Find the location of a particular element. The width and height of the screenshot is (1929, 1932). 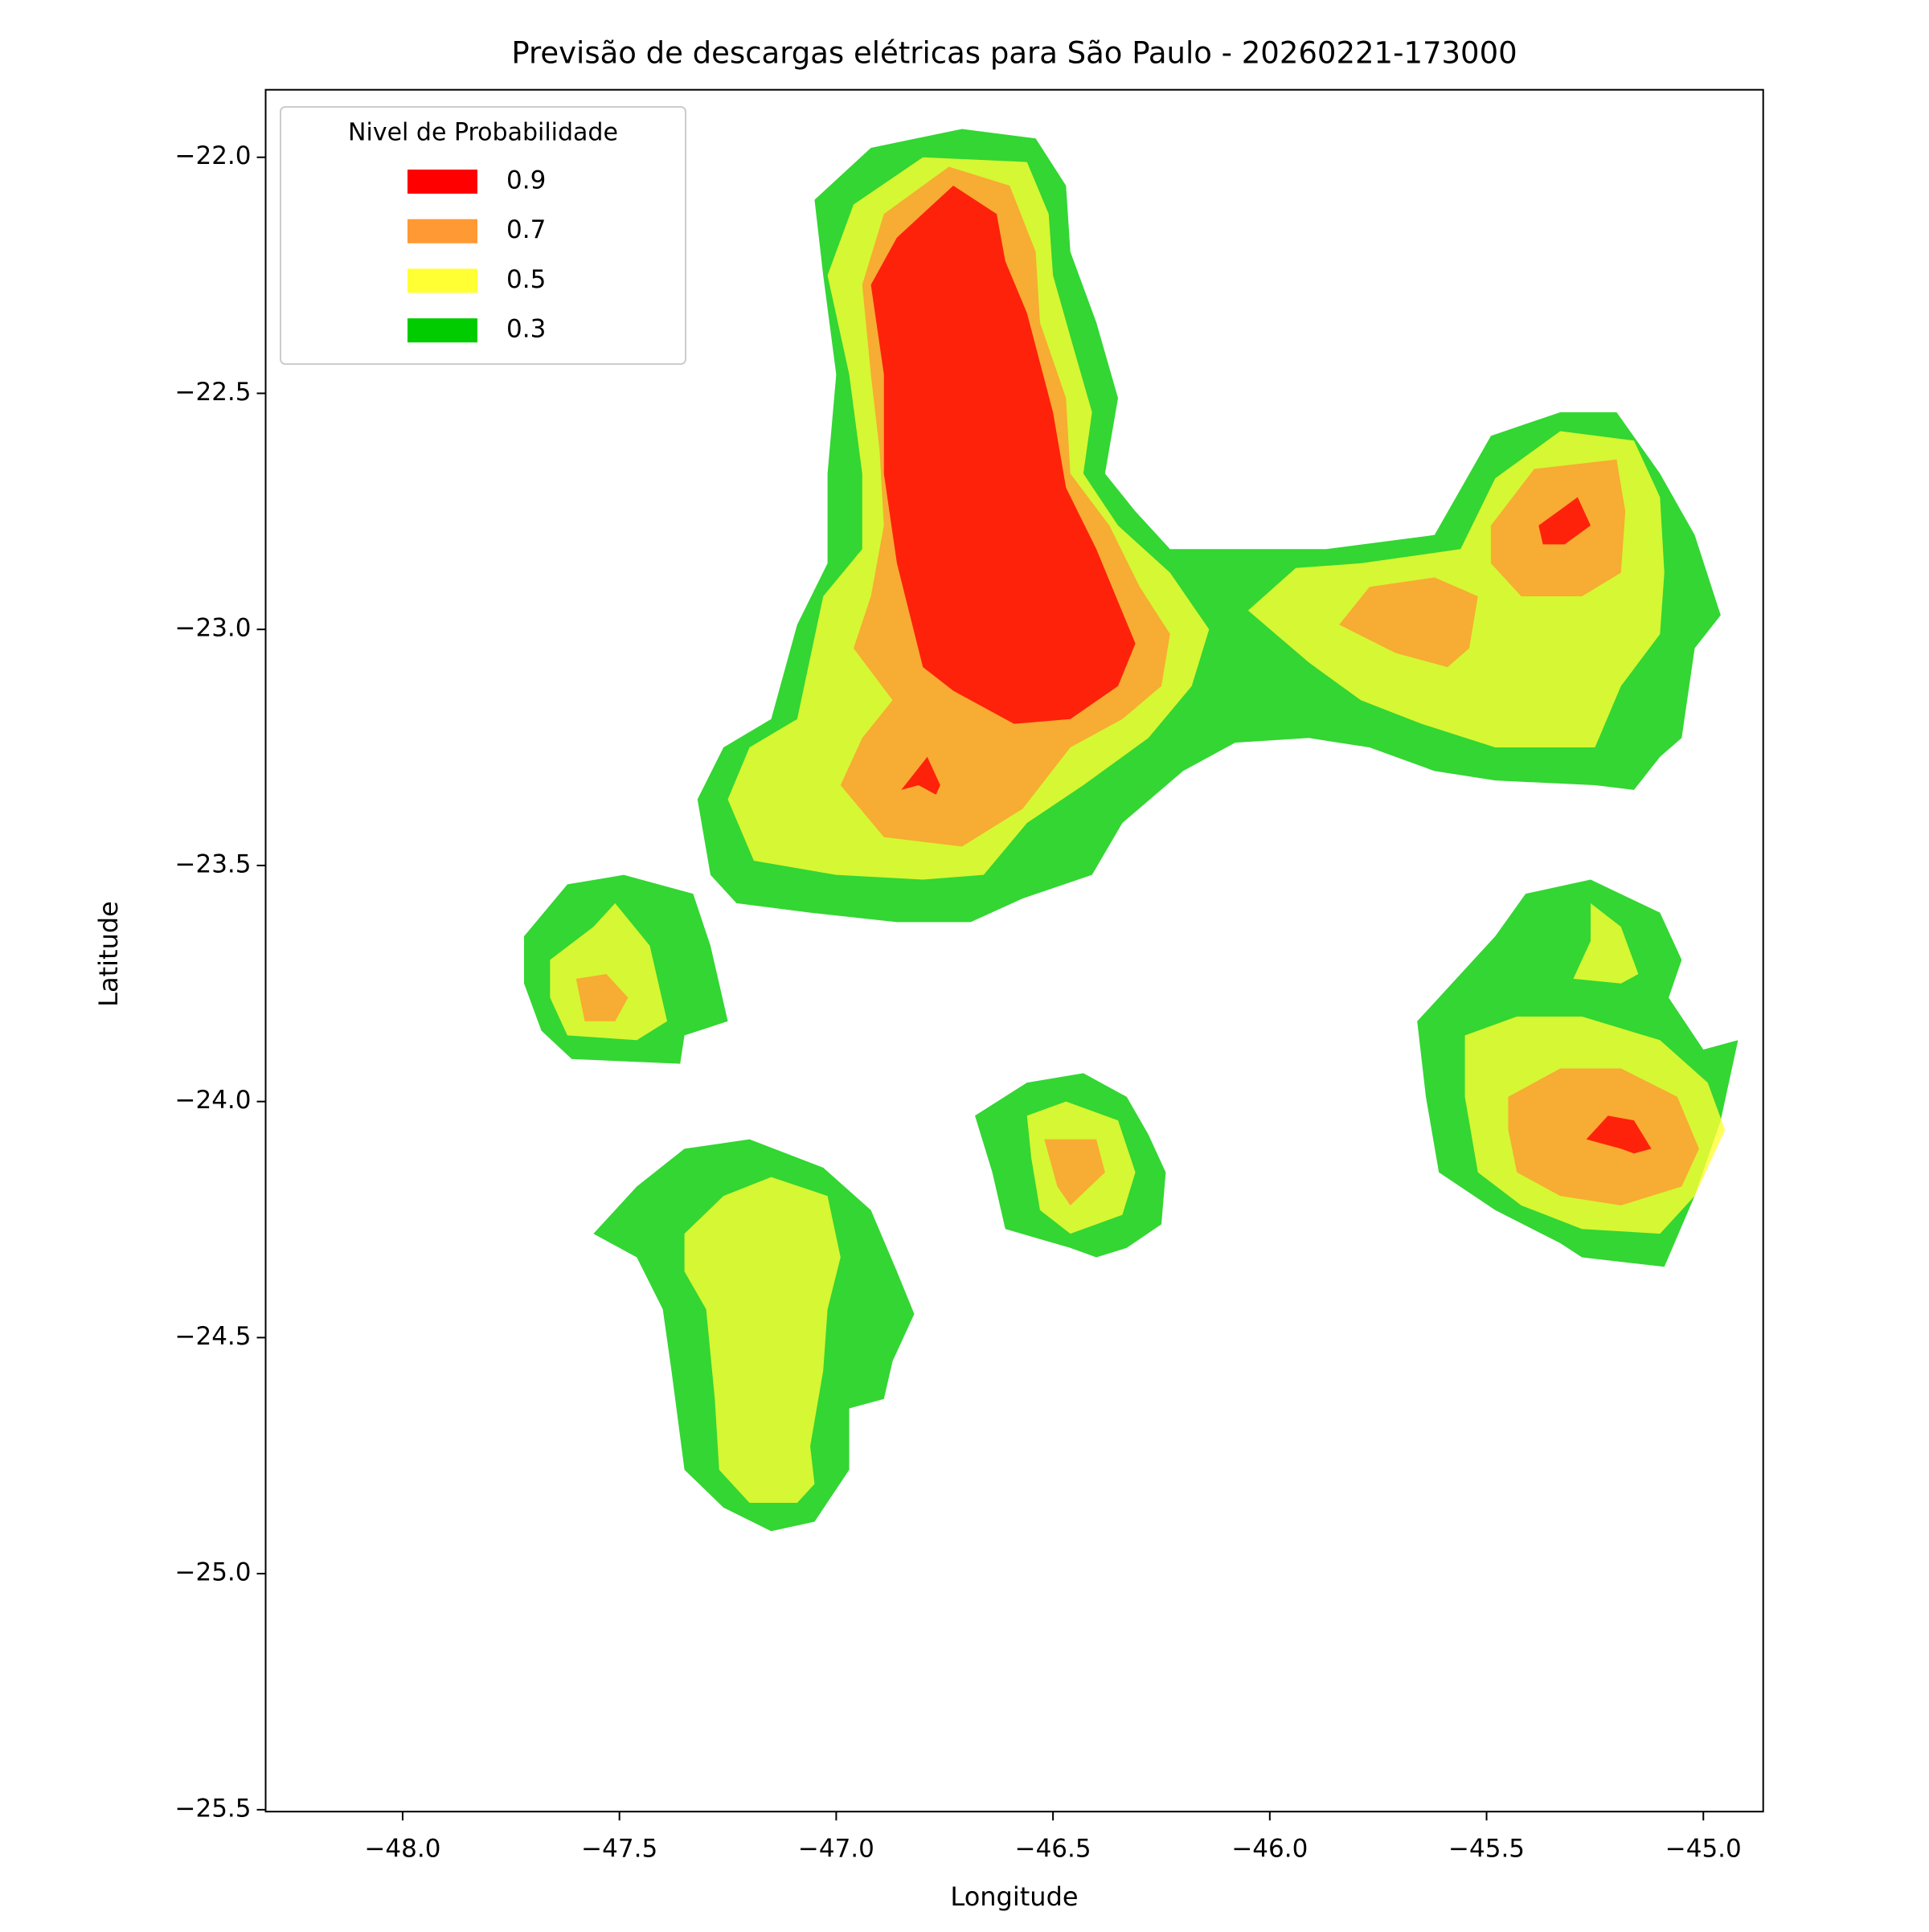

x-tick-label: −47.0 is located at coordinates (836, 1849).